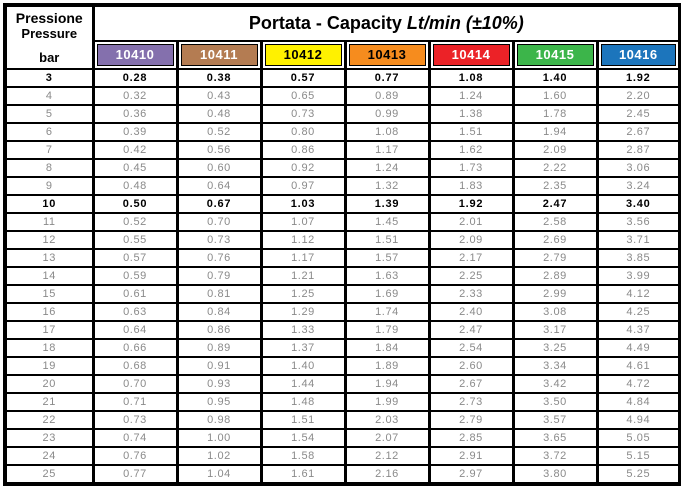 The width and height of the screenshot is (681, 486). I want to click on capacity-value-10416: 3.99, so click(638, 276).